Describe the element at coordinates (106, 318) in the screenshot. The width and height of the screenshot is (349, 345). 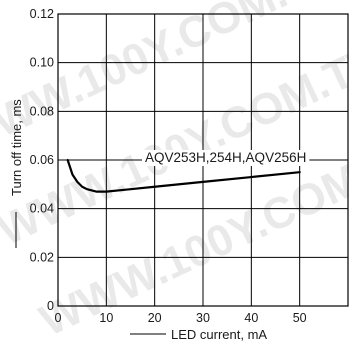
I see `x-tick-label: 10` at that location.